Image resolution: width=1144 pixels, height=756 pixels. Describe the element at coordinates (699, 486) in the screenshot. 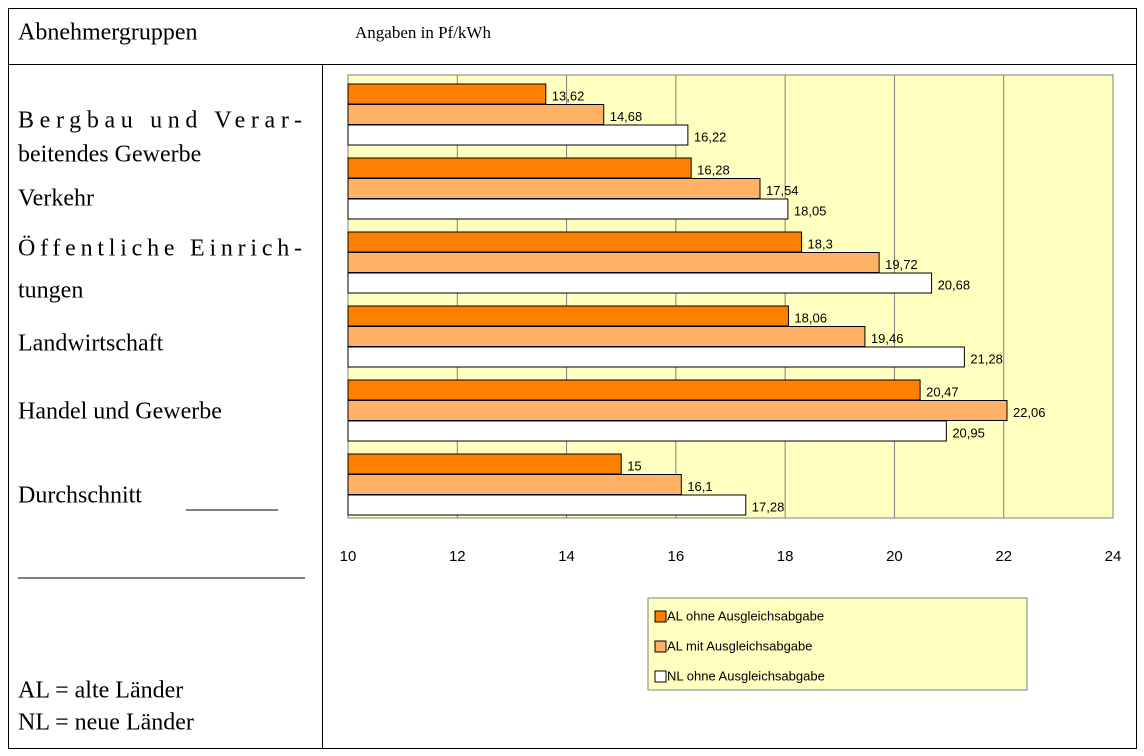

I see `value-label: 16,1` at that location.